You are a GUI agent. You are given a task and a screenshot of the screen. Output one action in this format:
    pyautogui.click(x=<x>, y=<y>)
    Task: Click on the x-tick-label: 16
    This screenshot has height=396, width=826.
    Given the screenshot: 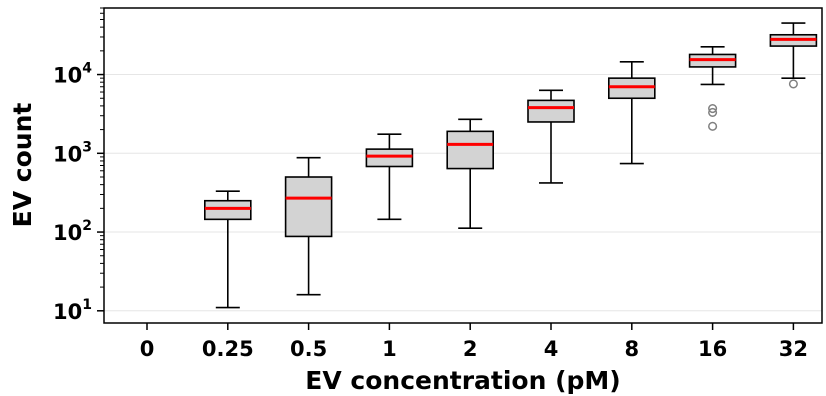 What is the action you would take?
    pyautogui.click(x=712, y=349)
    